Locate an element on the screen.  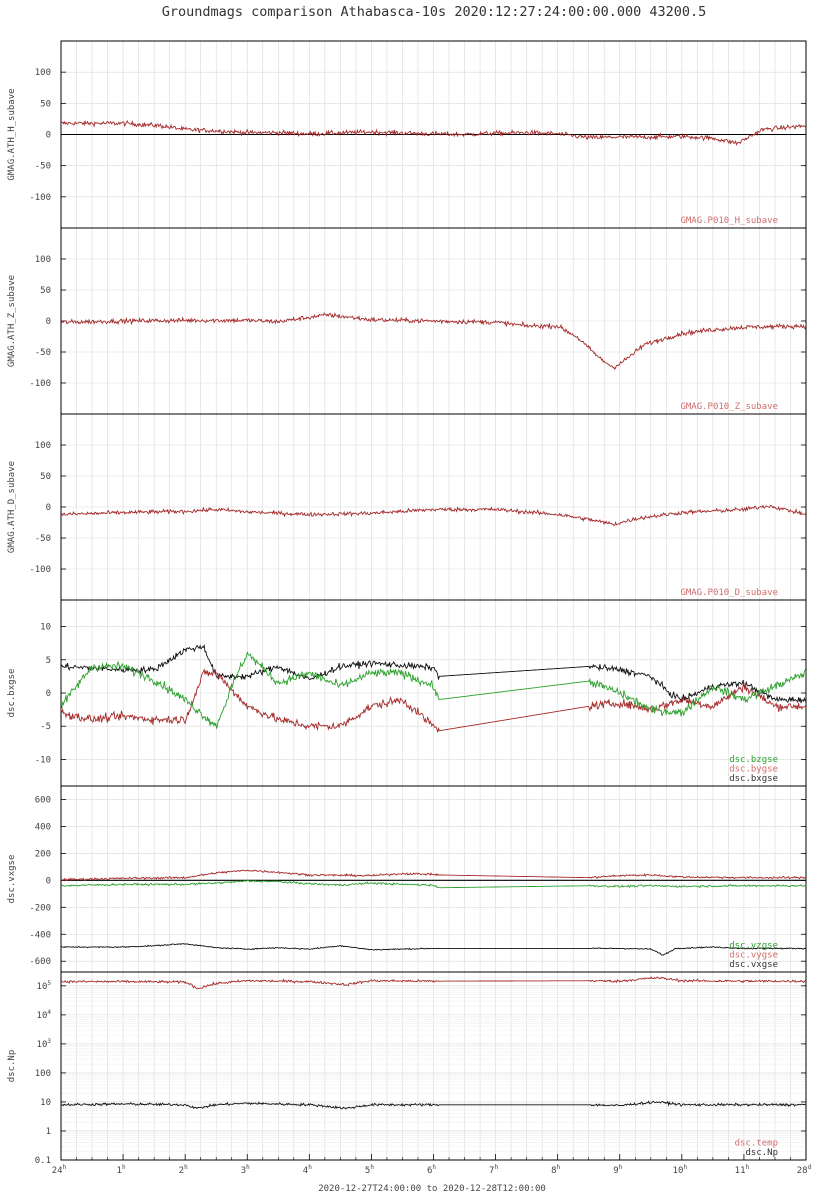
y-axis-label: dsc.bxgse is located at coordinates (12, 693).